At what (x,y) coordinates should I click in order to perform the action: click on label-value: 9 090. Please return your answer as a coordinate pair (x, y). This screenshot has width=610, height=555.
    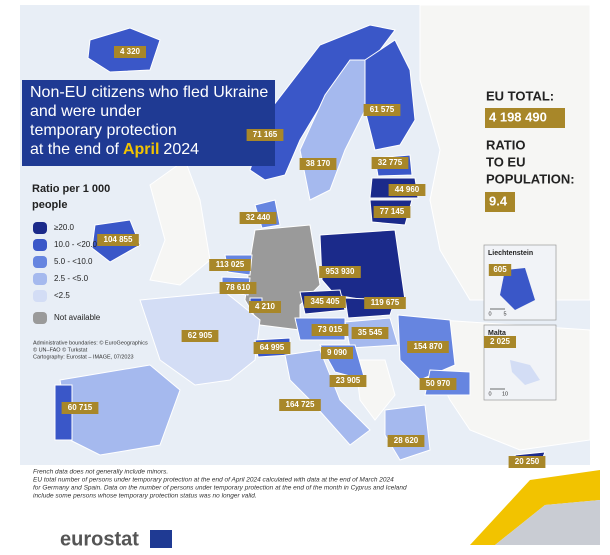
    Looking at the image, I should click on (337, 352).